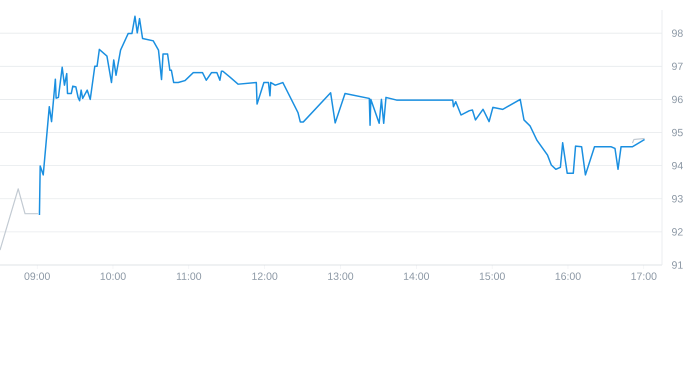 The height and width of the screenshot is (365, 693). Describe the element at coordinates (568, 276) in the screenshot. I see `x-tick-label: 16:00` at that location.